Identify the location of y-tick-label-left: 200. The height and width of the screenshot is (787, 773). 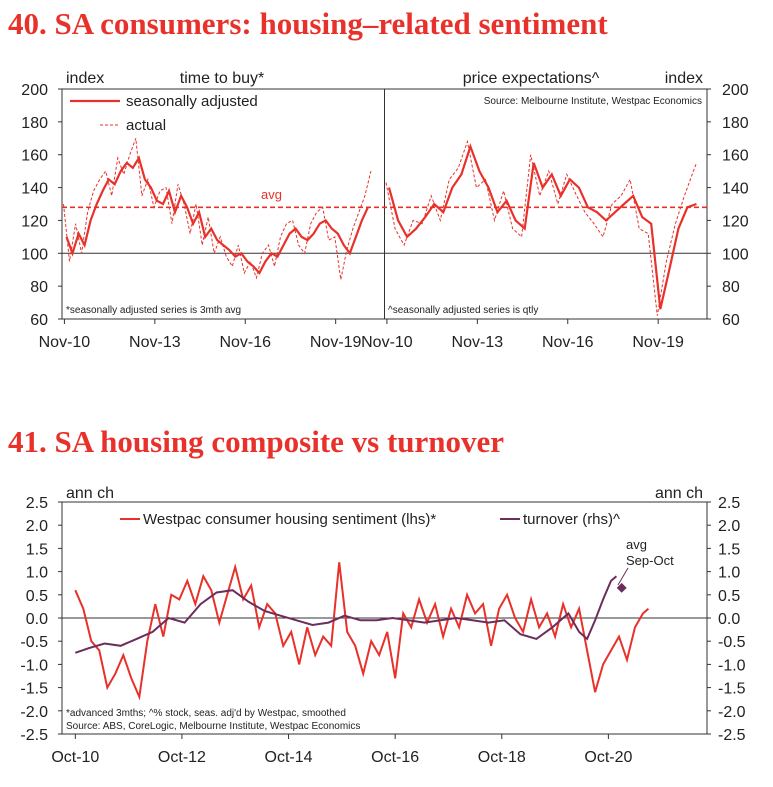
(34, 90).